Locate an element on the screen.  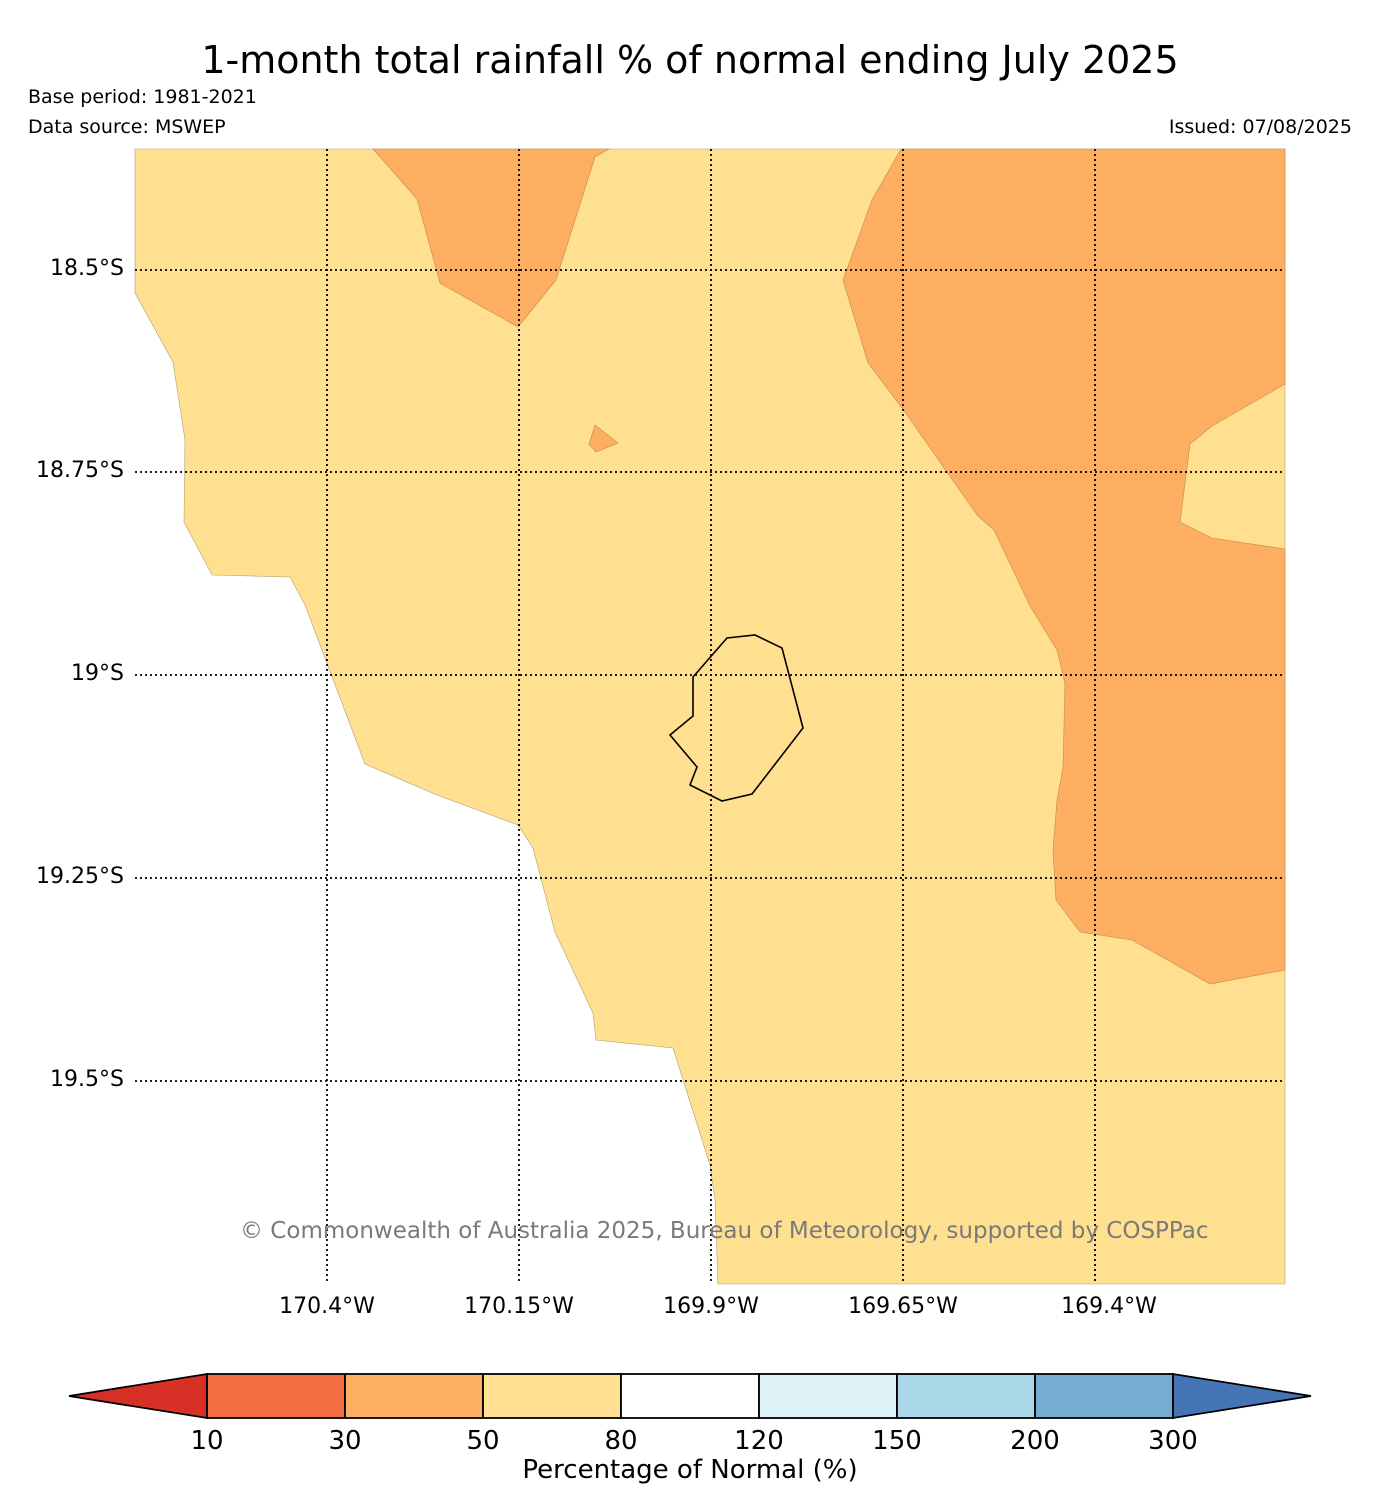
issued-date: Issued: 07/08/2025 is located at coordinates (1260, 127).